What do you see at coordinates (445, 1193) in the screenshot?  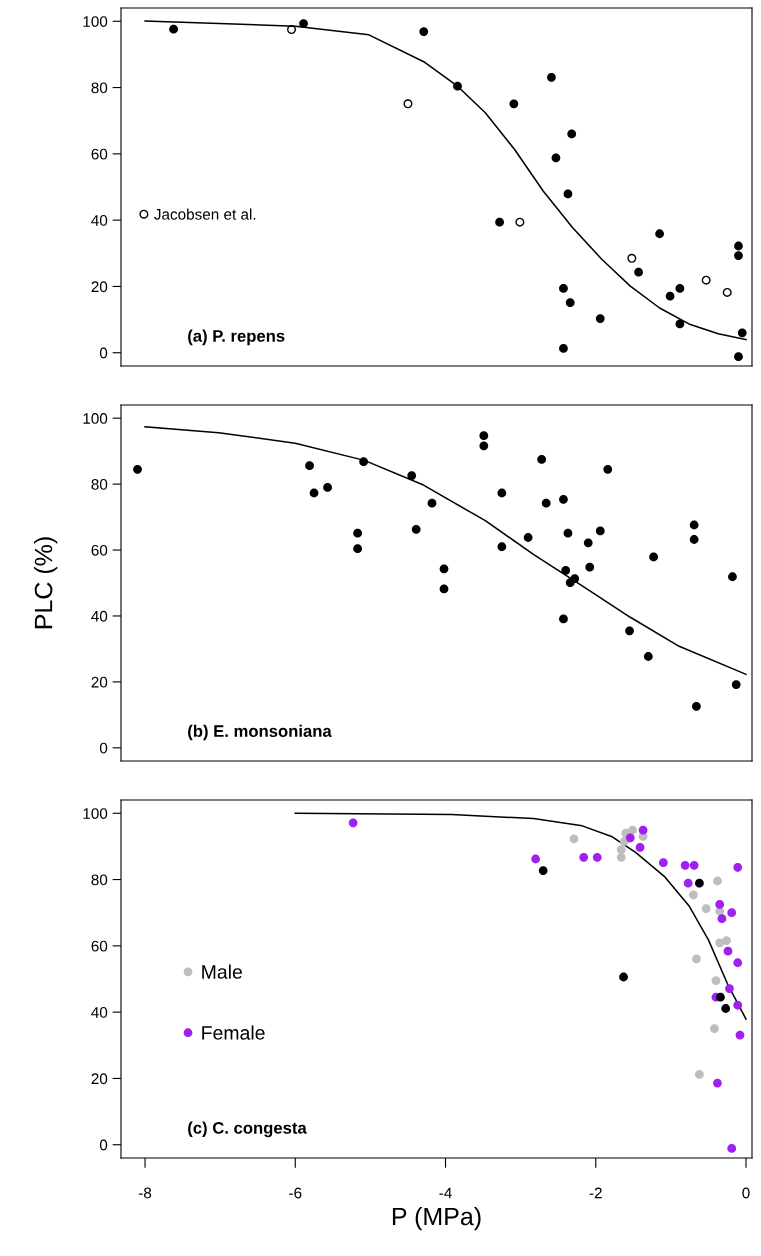 I see `x-tick-label: -4` at bounding box center [445, 1193].